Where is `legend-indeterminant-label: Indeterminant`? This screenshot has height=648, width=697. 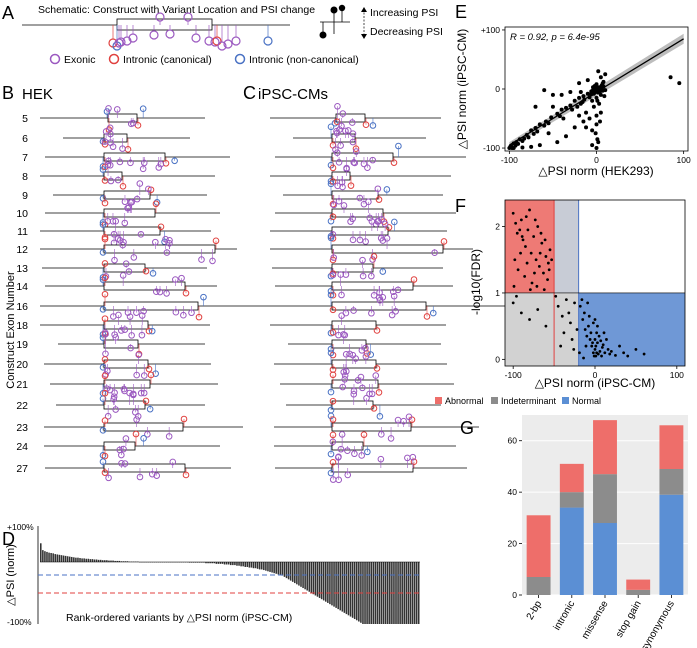
legend-indeterminant-label: Indeterminant is located at coordinates (529, 401).